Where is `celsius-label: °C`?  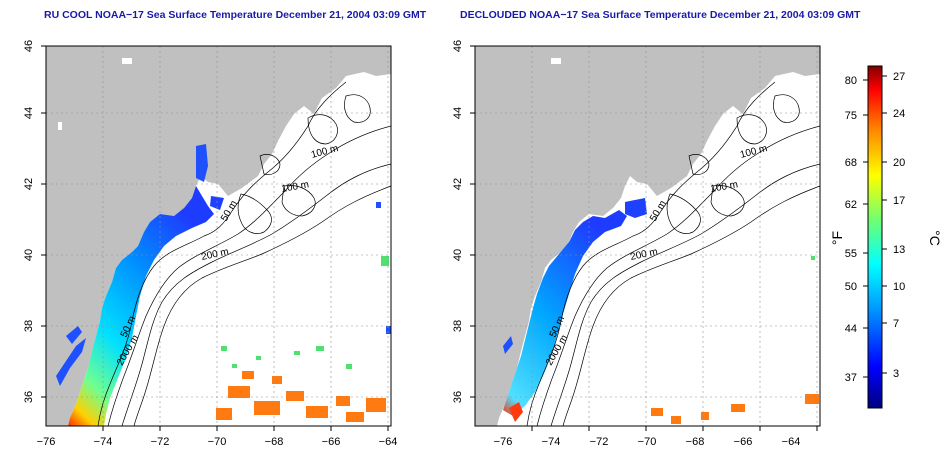
celsius-label: °C is located at coordinates (935, 238).